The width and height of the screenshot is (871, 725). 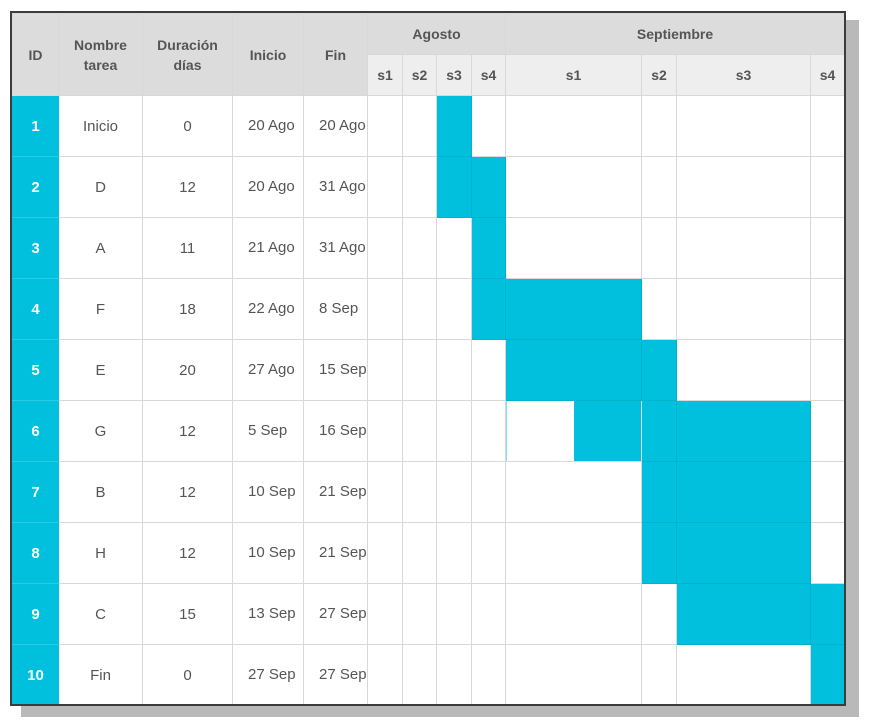 I want to click on header-id: ID, so click(x=35, y=54).